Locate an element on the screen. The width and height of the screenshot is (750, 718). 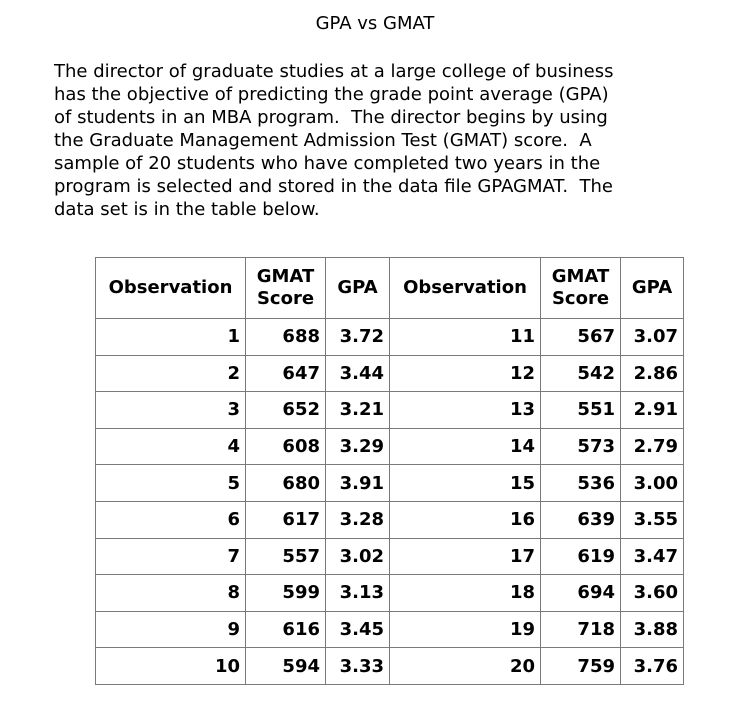
gmat-score-cell: 542 is located at coordinates (580, 373).